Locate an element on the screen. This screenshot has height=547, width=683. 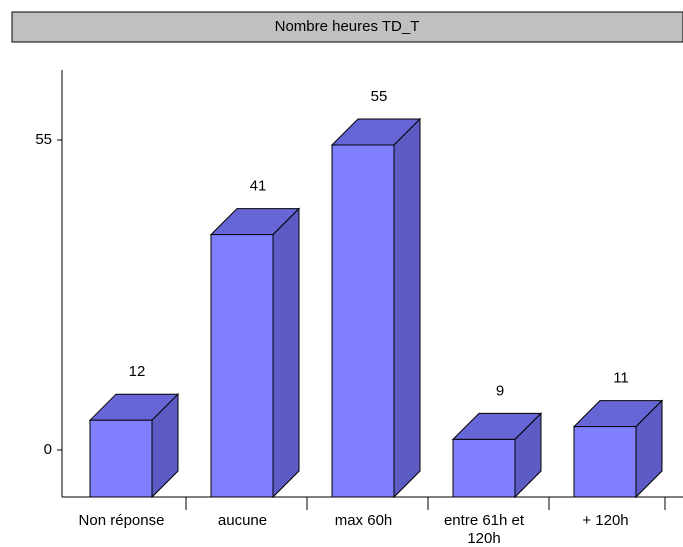
data-label: 9 is located at coordinates (500, 390).